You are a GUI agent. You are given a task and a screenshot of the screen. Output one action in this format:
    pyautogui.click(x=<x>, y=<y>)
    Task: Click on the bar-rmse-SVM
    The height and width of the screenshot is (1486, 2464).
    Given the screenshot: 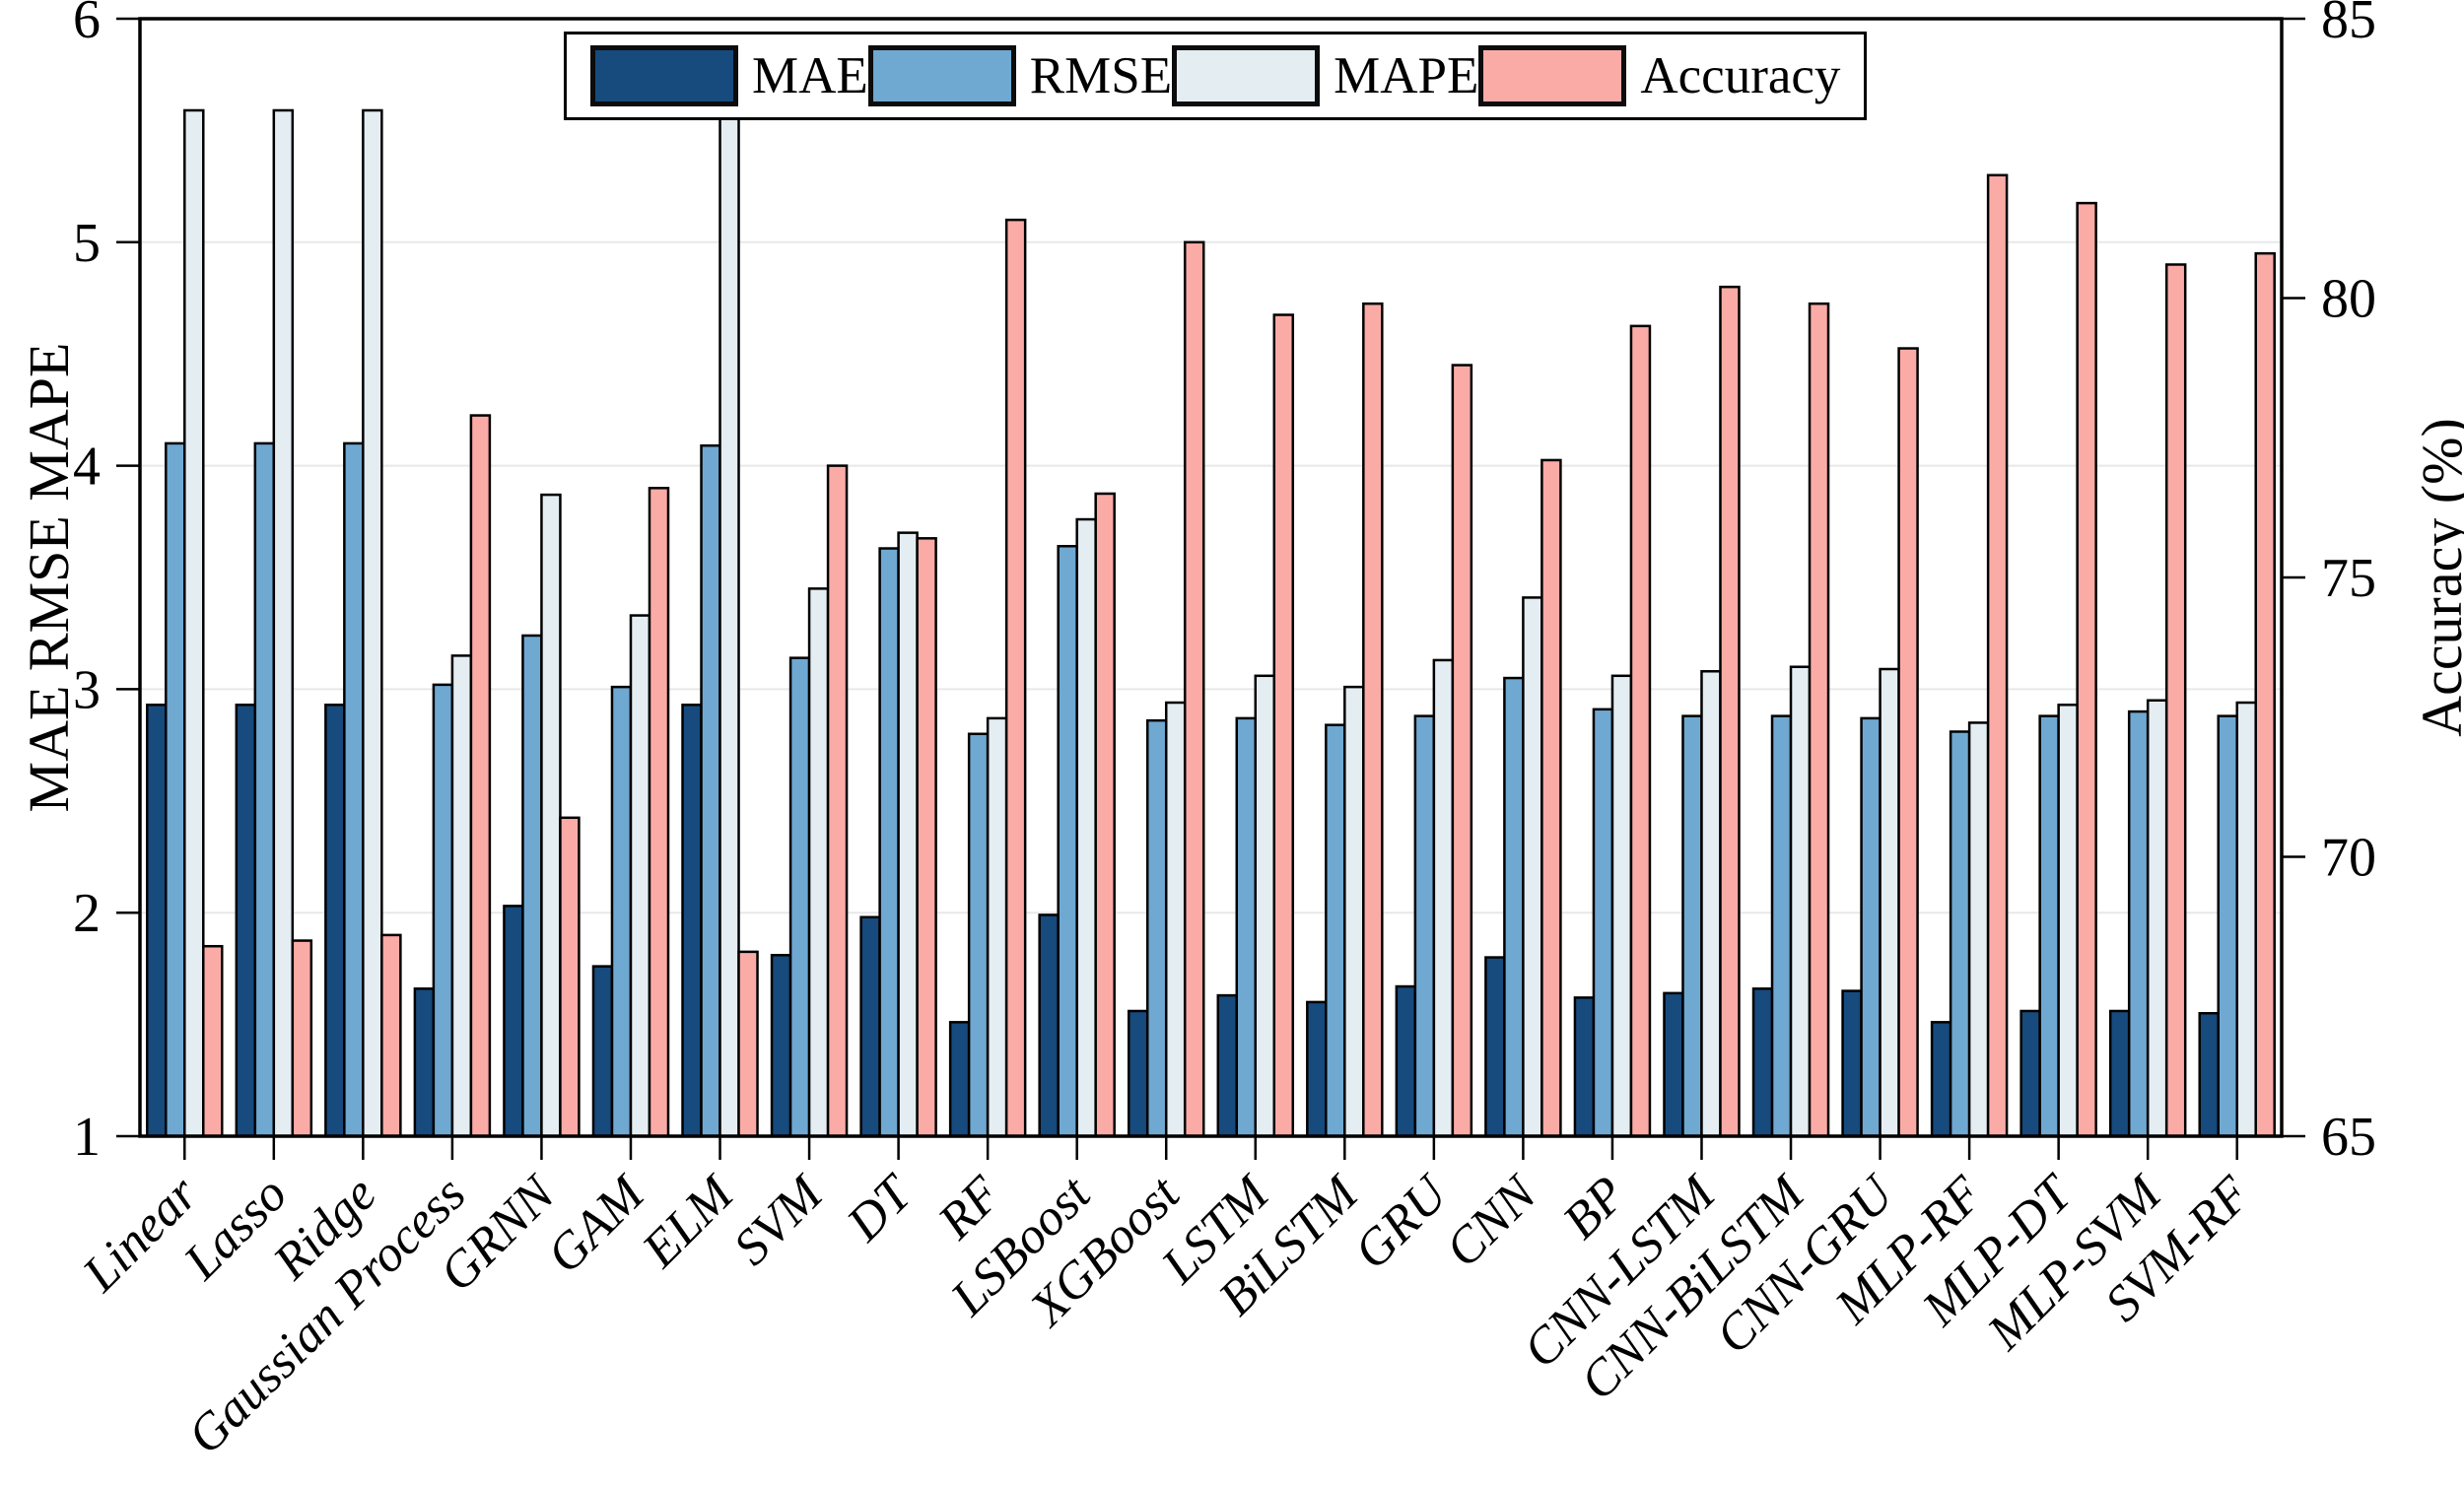 What is the action you would take?
    pyautogui.click(x=799, y=897)
    